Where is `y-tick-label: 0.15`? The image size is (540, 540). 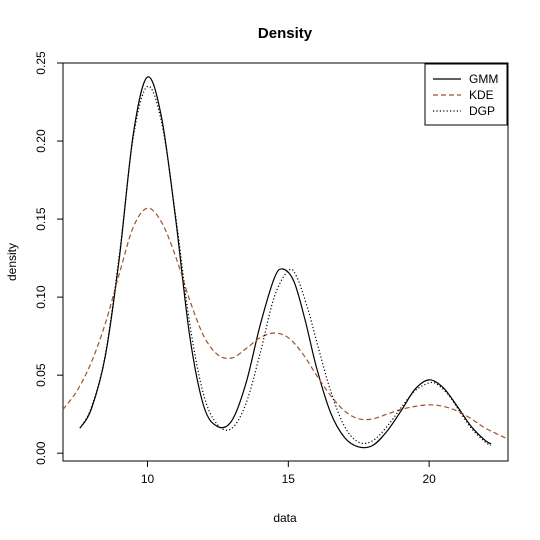 y-tick-label: 0.15 is located at coordinates (41, 219).